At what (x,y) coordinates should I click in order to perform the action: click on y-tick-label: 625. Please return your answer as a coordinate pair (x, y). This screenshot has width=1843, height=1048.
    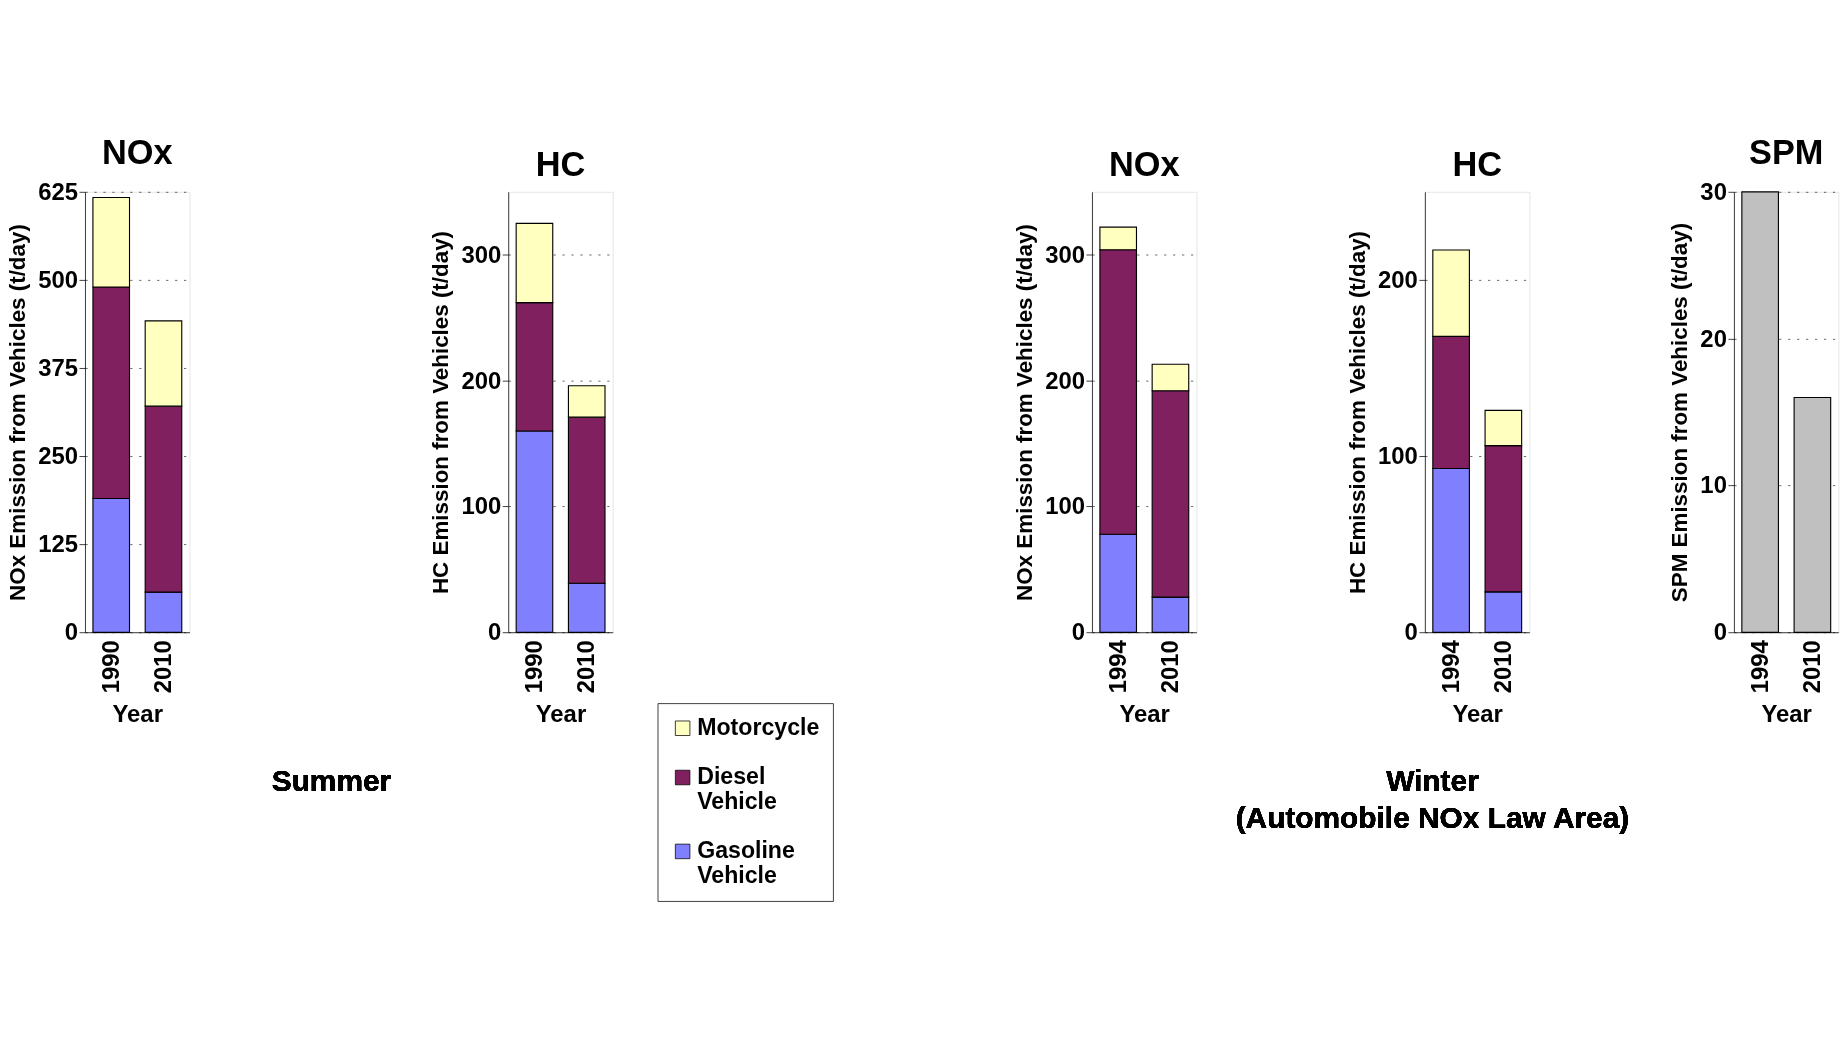
    Looking at the image, I should click on (58, 191).